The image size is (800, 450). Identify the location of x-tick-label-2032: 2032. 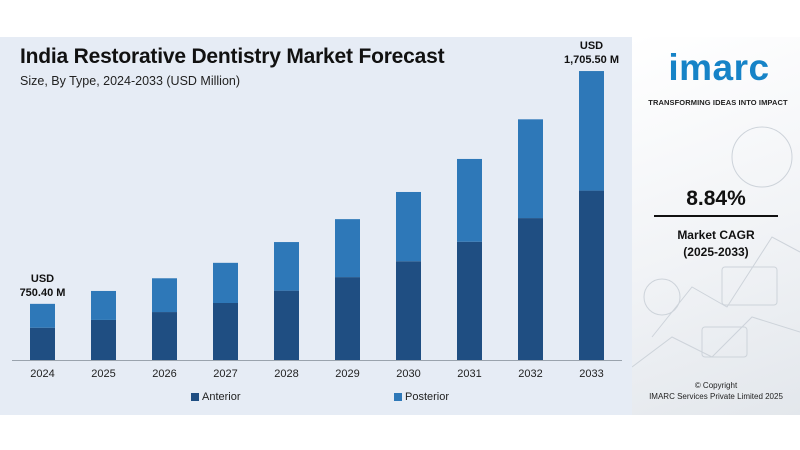
(530, 374).